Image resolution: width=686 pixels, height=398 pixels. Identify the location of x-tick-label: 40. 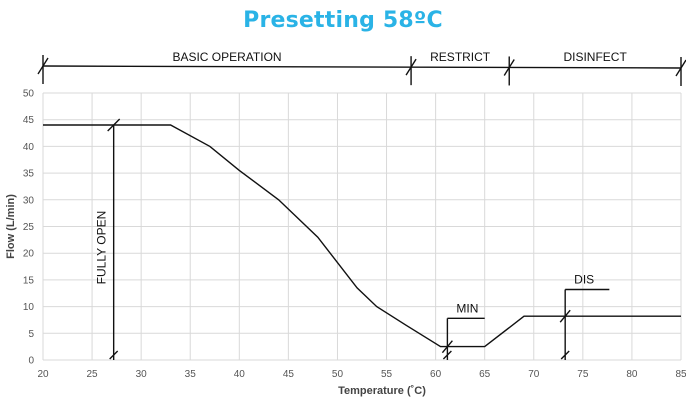
(240, 374).